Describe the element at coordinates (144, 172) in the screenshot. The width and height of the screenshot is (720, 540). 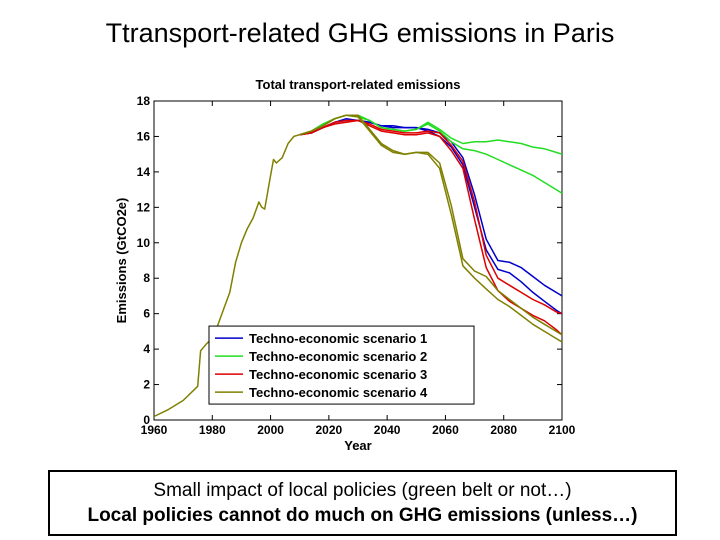
I see `y-tick-label: 14` at that location.